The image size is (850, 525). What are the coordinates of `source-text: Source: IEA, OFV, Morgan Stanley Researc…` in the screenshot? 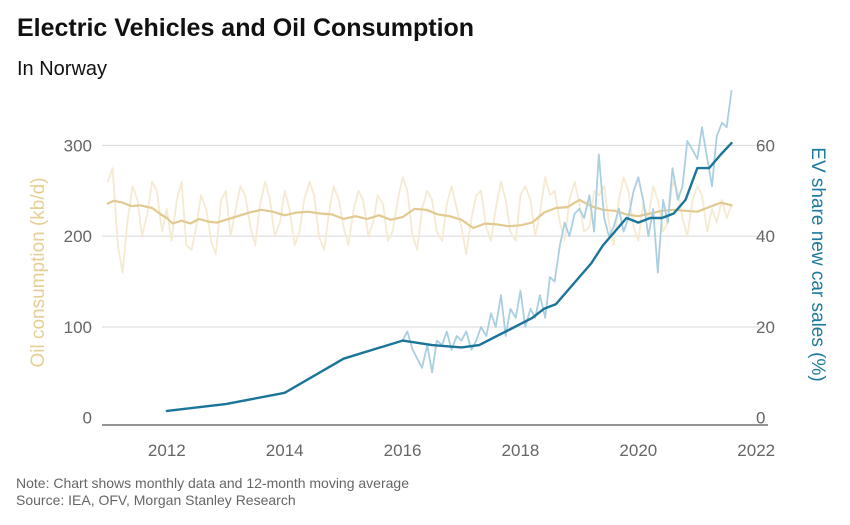 It's located at (156, 500).